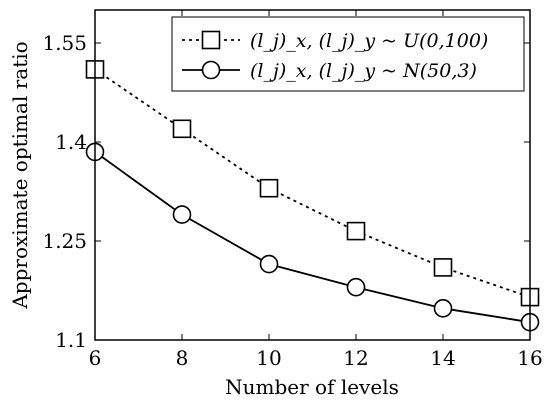  I want to click on y-tick-label: 1.55, so click(64, 43).